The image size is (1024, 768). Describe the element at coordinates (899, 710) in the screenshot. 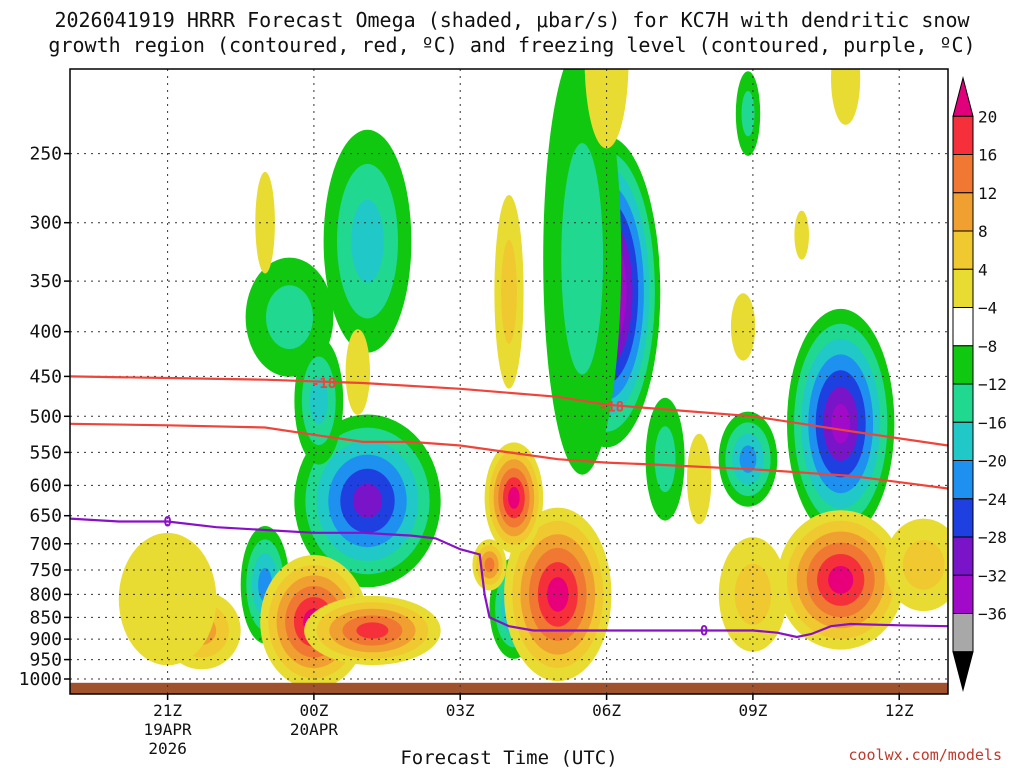

I see `x-tick-label-36-0: 12Z` at that location.